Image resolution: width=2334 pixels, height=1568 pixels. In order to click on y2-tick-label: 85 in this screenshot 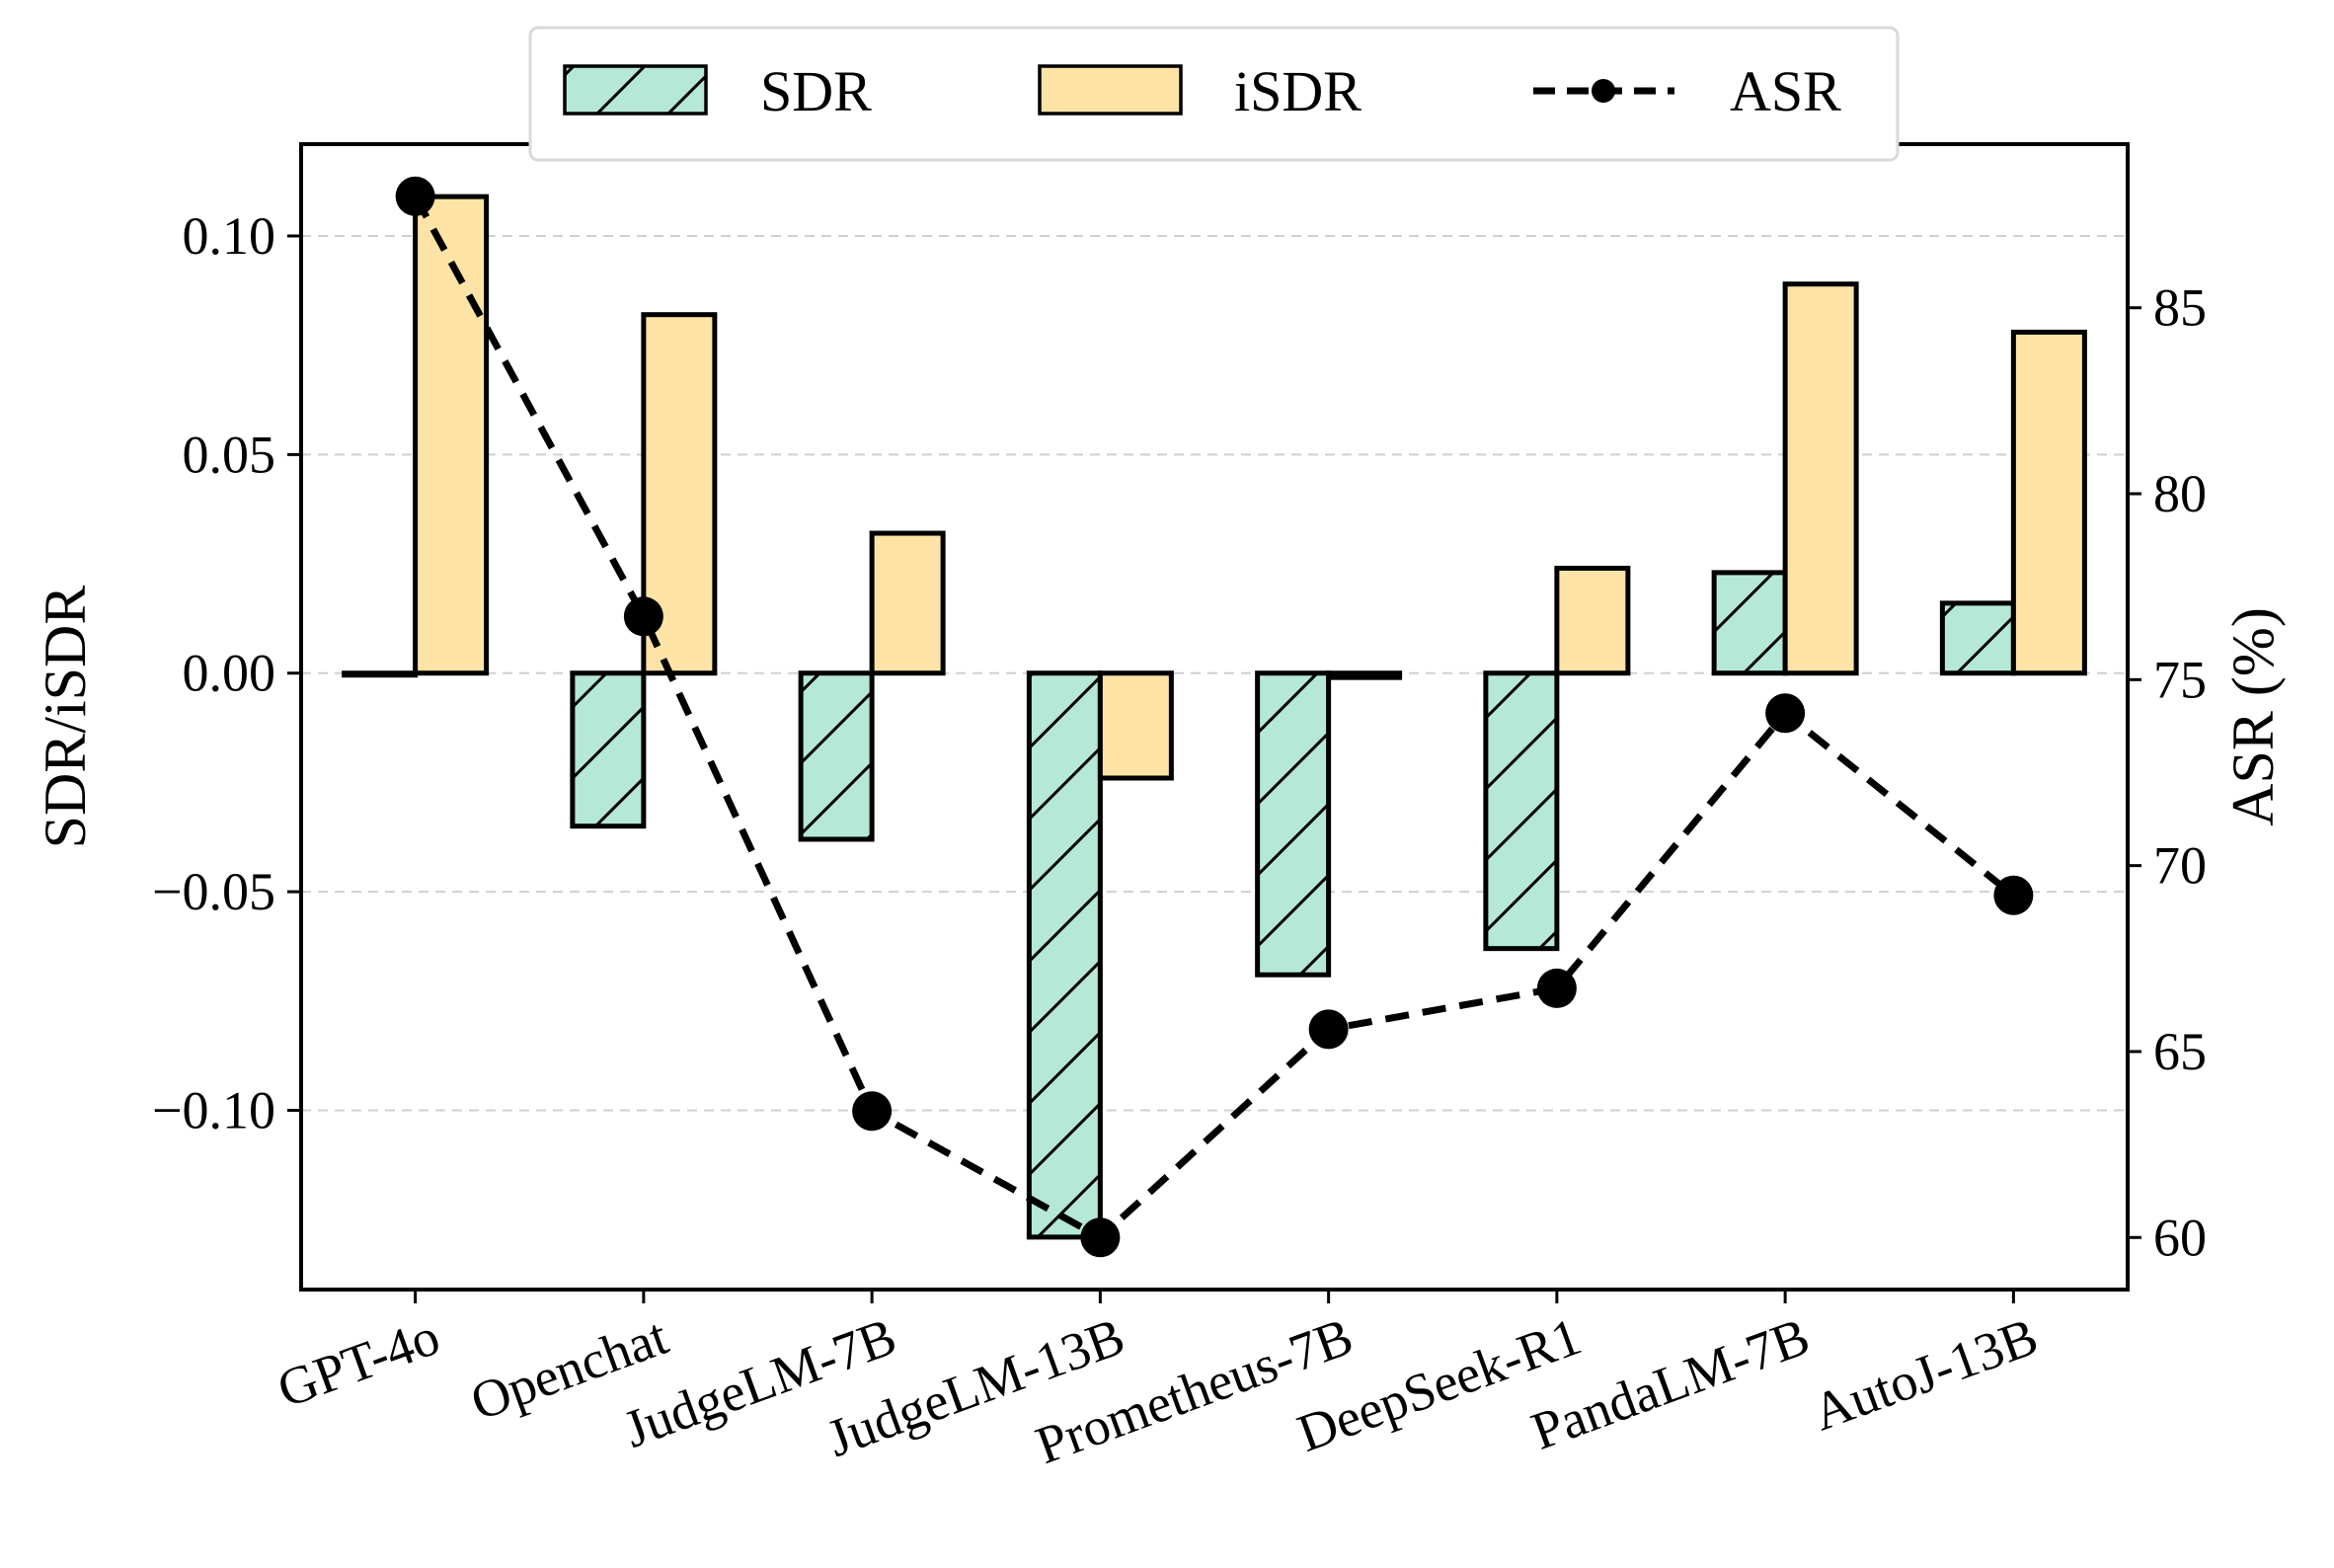, I will do `click(2180, 308)`.